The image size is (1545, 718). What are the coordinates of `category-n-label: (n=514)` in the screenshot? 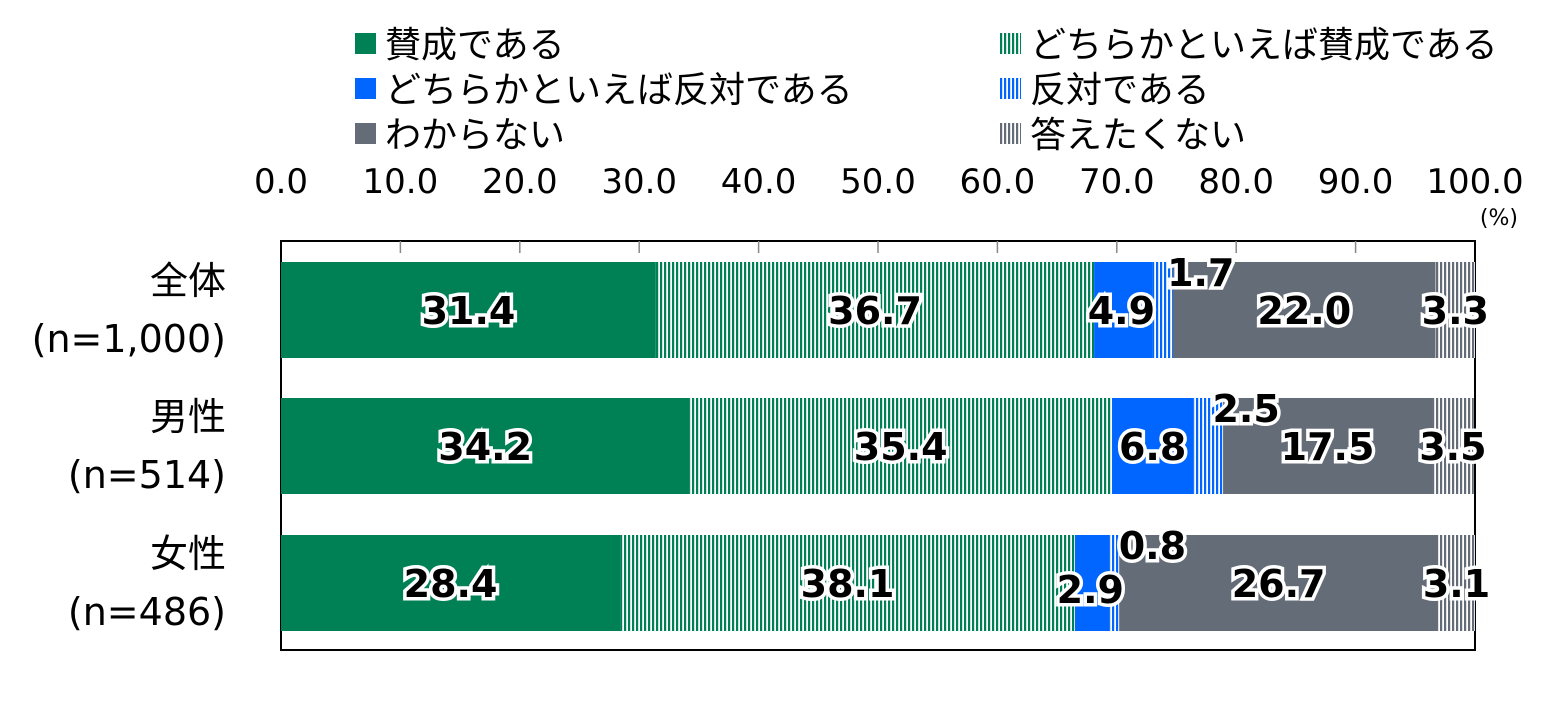 It's located at (147, 475).